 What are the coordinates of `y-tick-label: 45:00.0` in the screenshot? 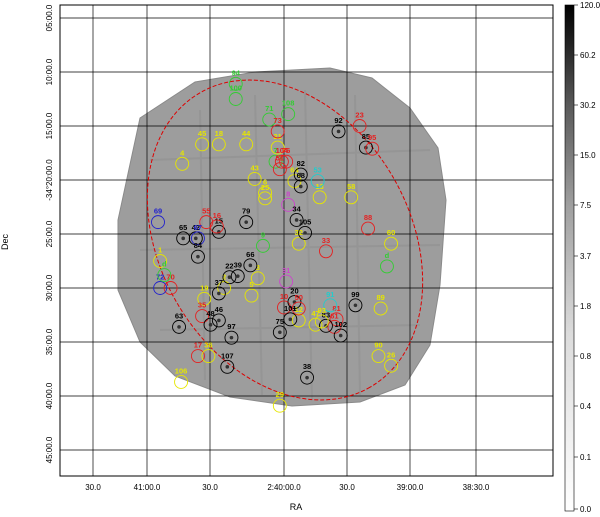 It's located at (49, 449).